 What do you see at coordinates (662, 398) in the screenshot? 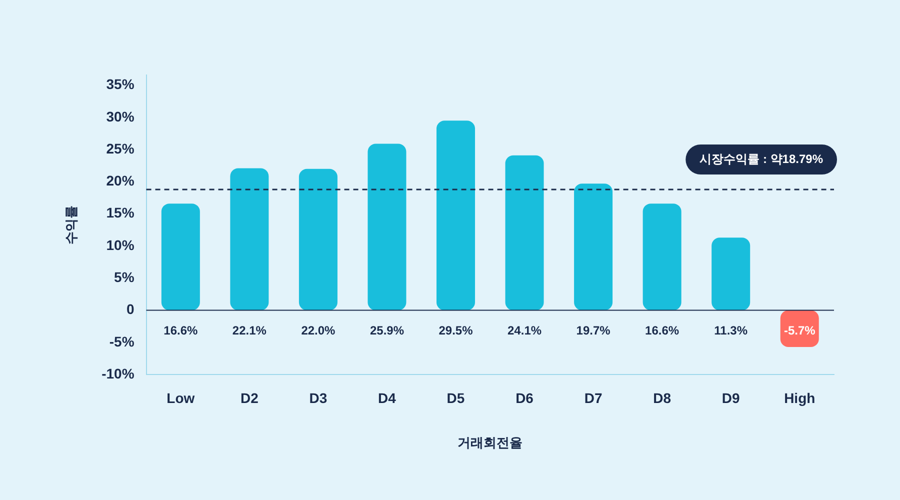
I see `x-tick-label: D8` at bounding box center [662, 398].